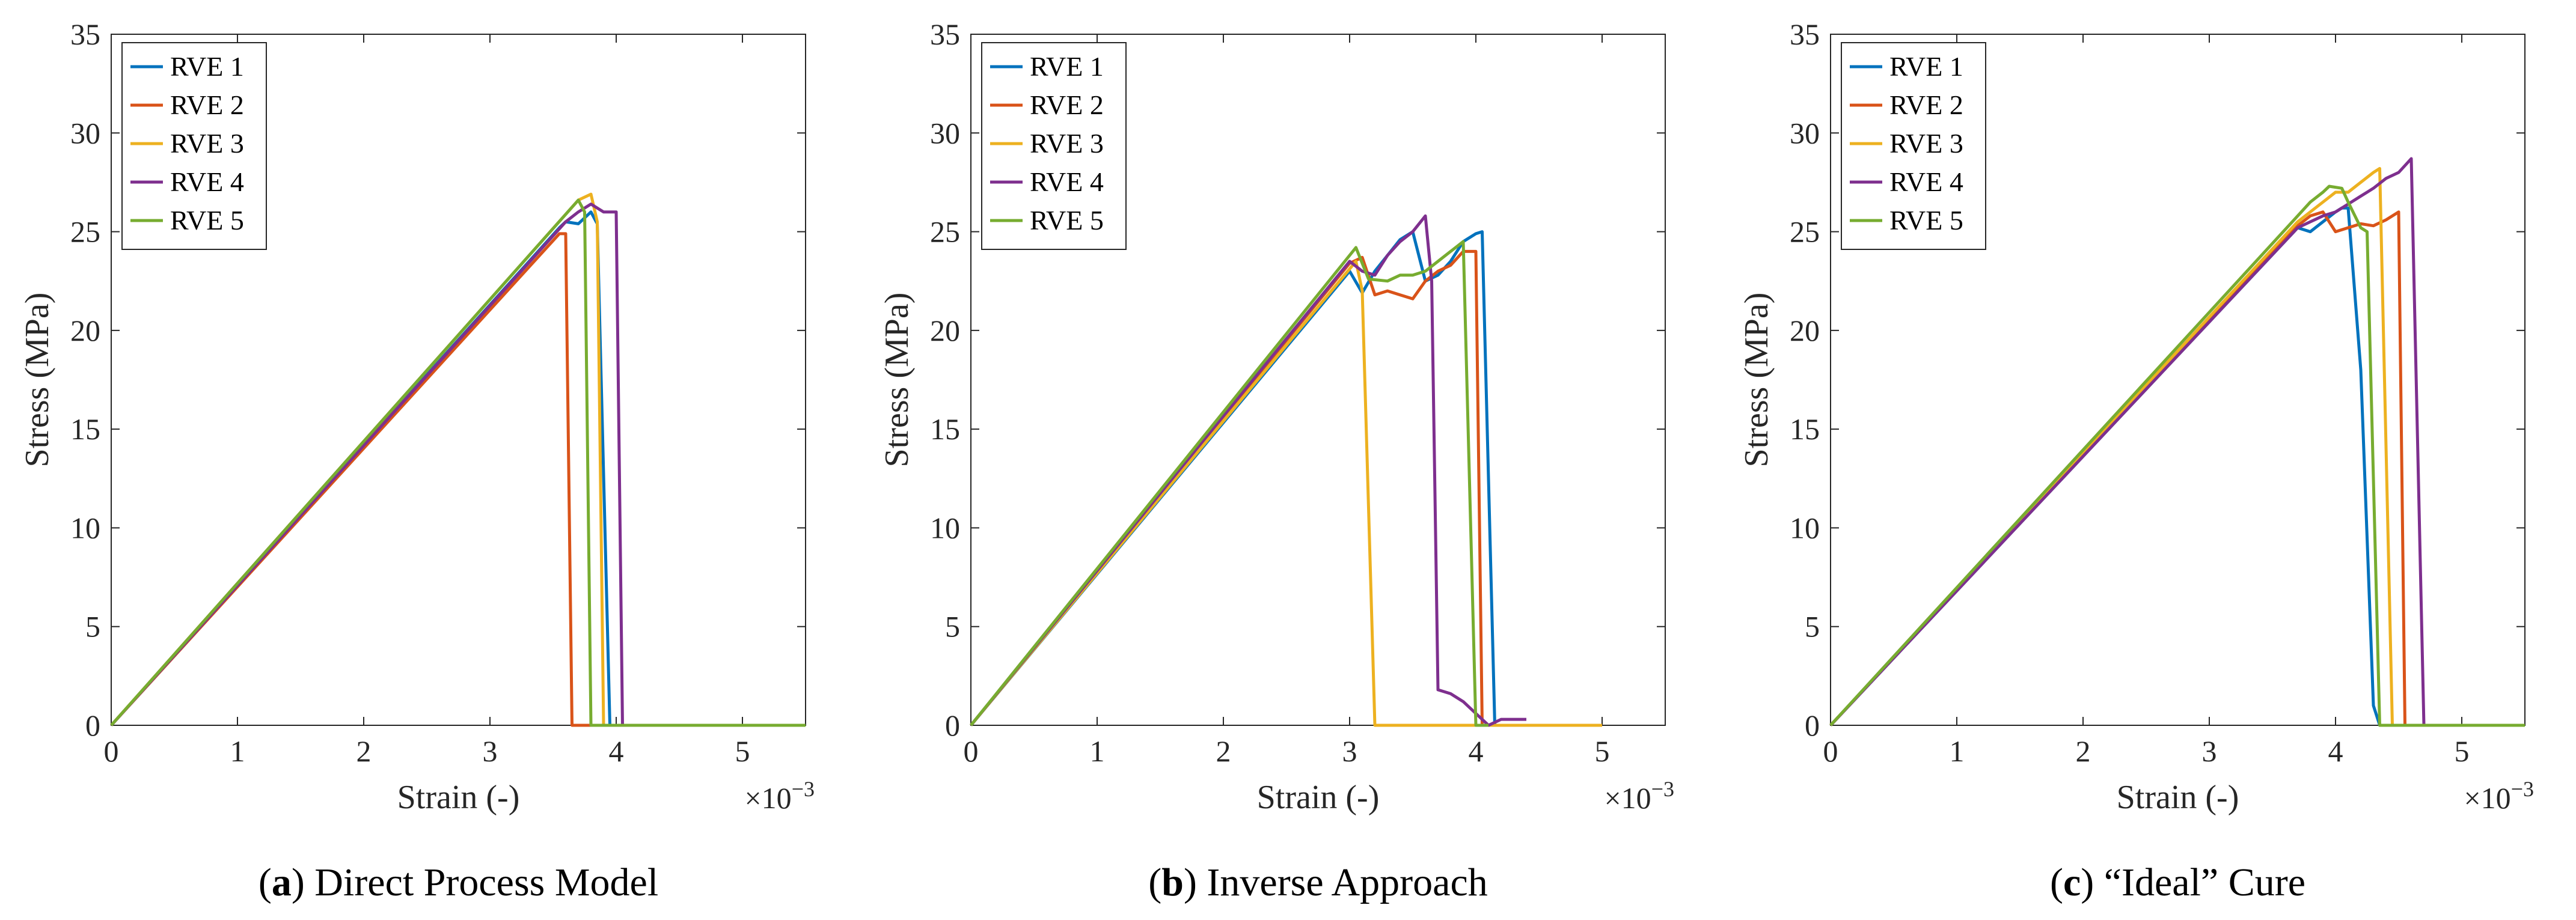  What do you see at coordinates (1172, 882) in the screenshot?
I see `caption-letter: b` at bounding box center [1172, 882].